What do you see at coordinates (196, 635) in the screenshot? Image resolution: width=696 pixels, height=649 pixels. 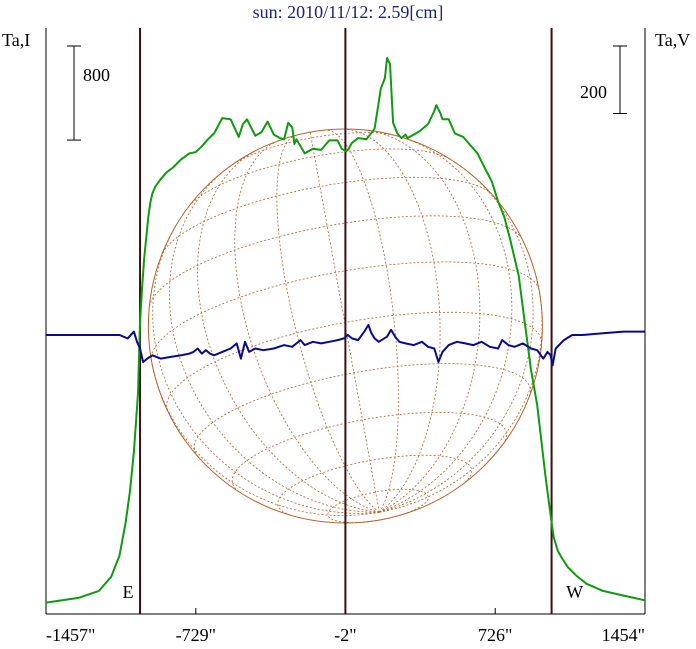 I see `x-tick-label: -729"` at bounding box center [196, 635].